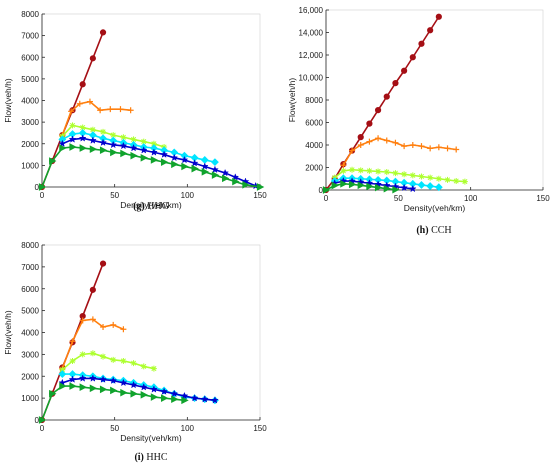 This screenshot has height=469, width=550. I want to click on panel-caption: (g) HHG, so click(151, 206).